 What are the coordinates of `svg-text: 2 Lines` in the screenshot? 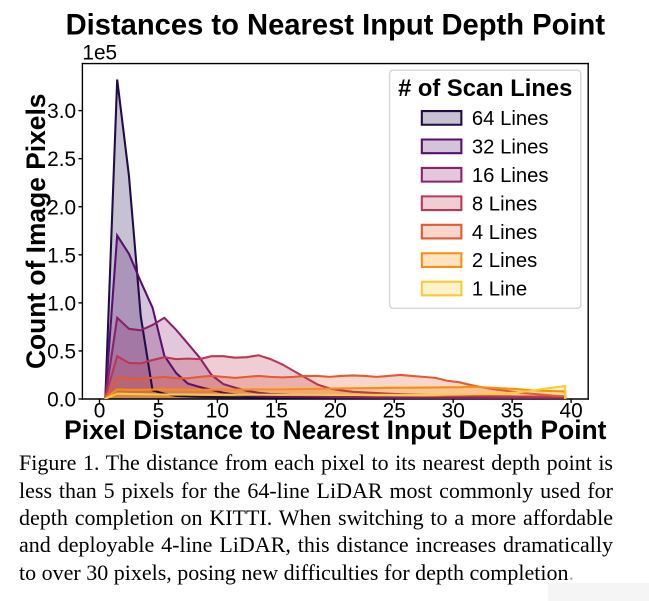 It's located at (504, 261).